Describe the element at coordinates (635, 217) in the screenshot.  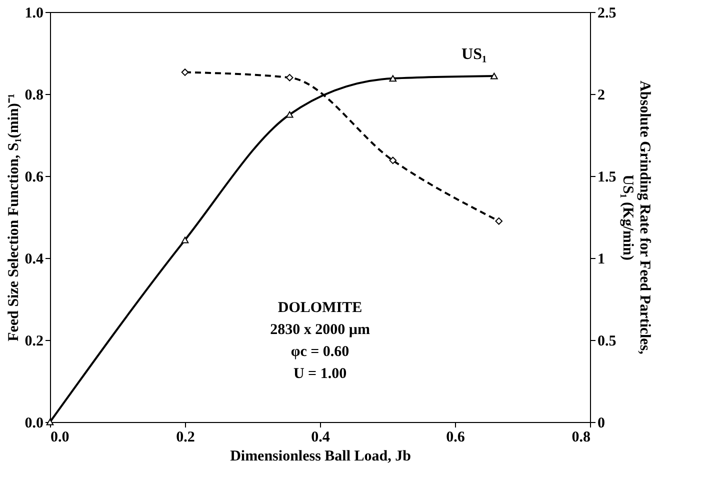
I see `y2-axis-title: Absolute Grinding Rate for Feed Particles, US₁ (Kg/min)` at that location.